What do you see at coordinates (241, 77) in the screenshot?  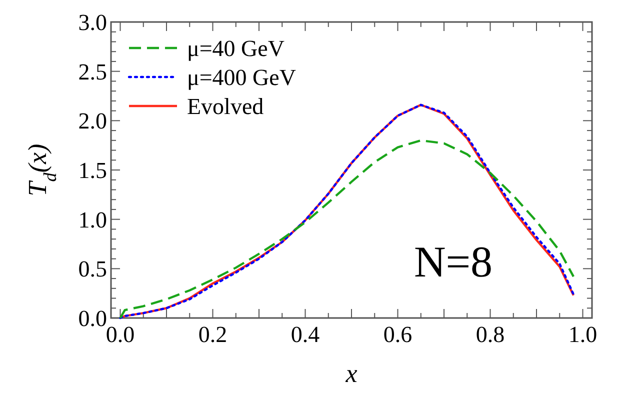 I see `legend-label: μ=400 GeV` at bounding box center [241, 77].